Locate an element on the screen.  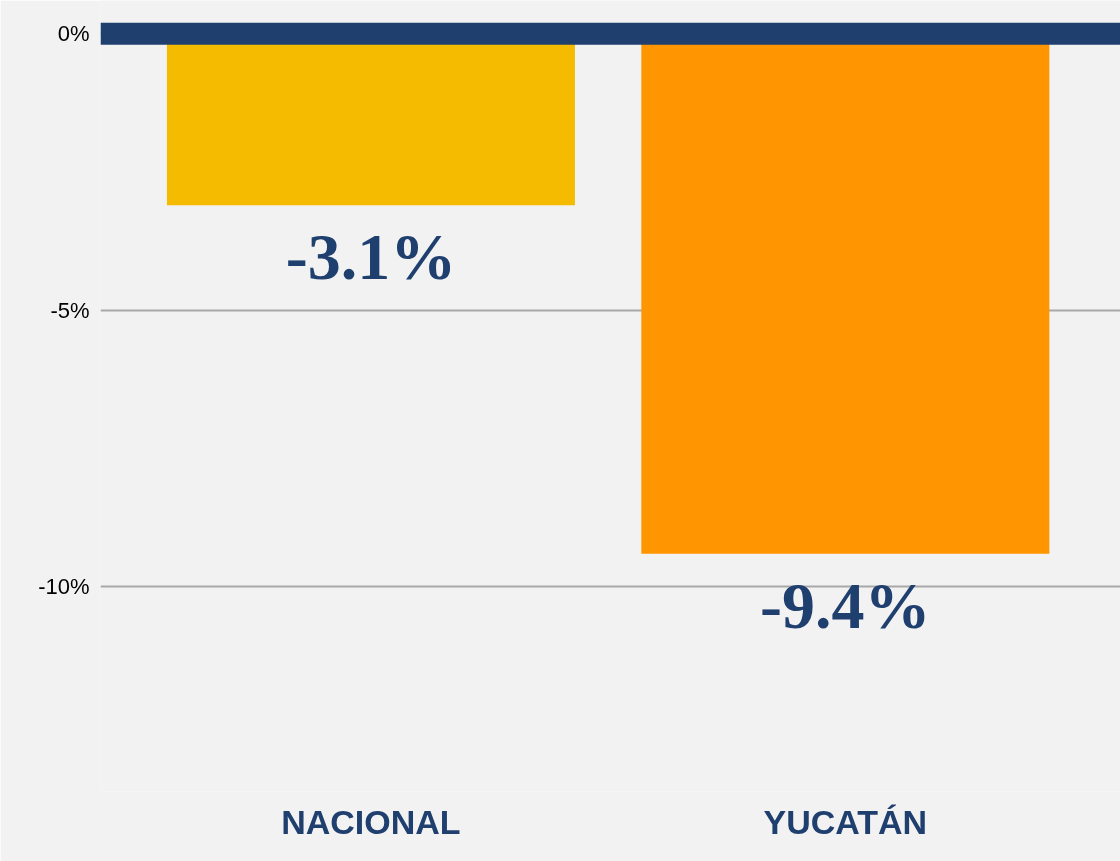
x-tick-label: NACIONAL is located at coordinates (371, 821).